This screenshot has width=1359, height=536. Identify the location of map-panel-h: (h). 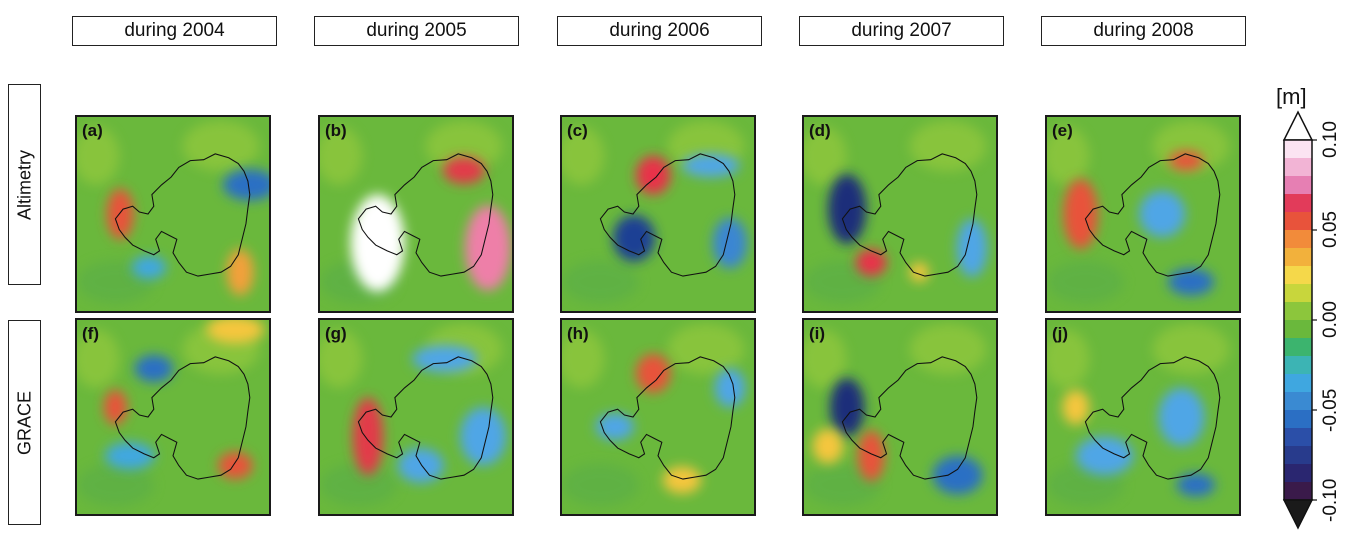
(658, 417).